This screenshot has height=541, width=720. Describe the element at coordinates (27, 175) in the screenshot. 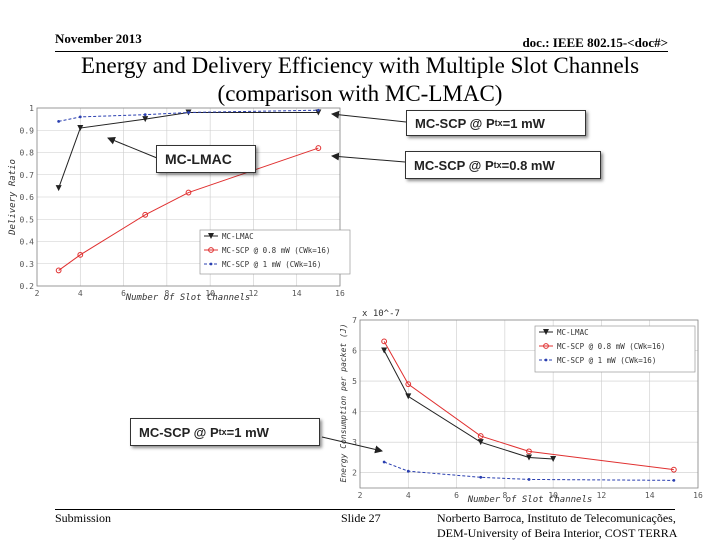

I see `y-tick-label: 0.7` at that location.